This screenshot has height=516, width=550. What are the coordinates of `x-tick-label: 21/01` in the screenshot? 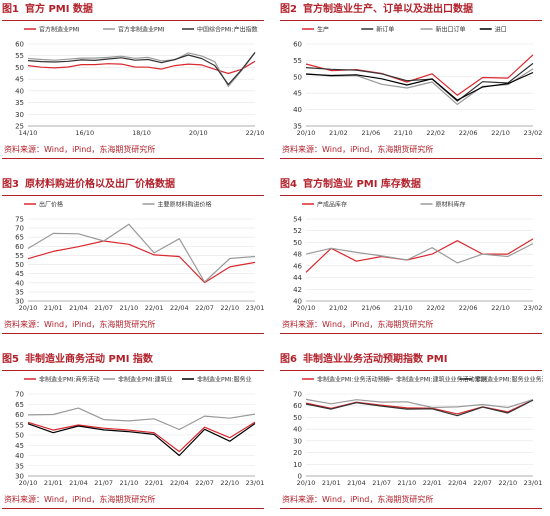 It's located at (331, 483).